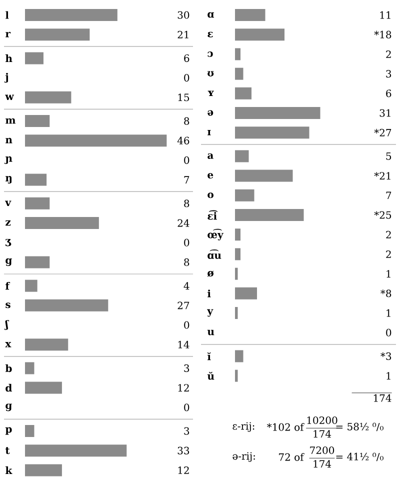  I want to click on y-tick-label: ĭ, so click(209, 356).